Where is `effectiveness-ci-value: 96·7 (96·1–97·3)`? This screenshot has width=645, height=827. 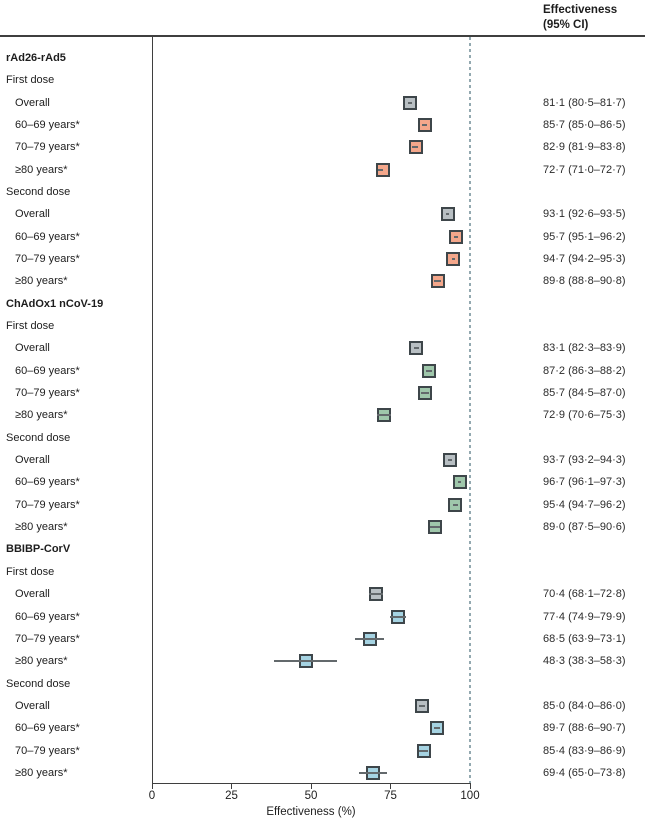
effectiveness-ci-value: 96·7 (96·1–97·3) is located at coordinates (584, 482).